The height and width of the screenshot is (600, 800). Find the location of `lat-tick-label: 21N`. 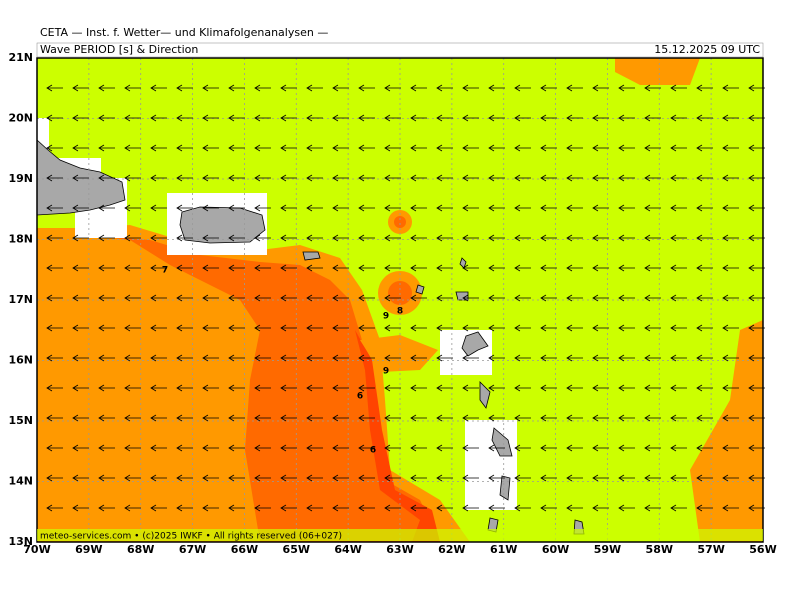

lat-tick-label: 21N is located at coordinates (20, 57).